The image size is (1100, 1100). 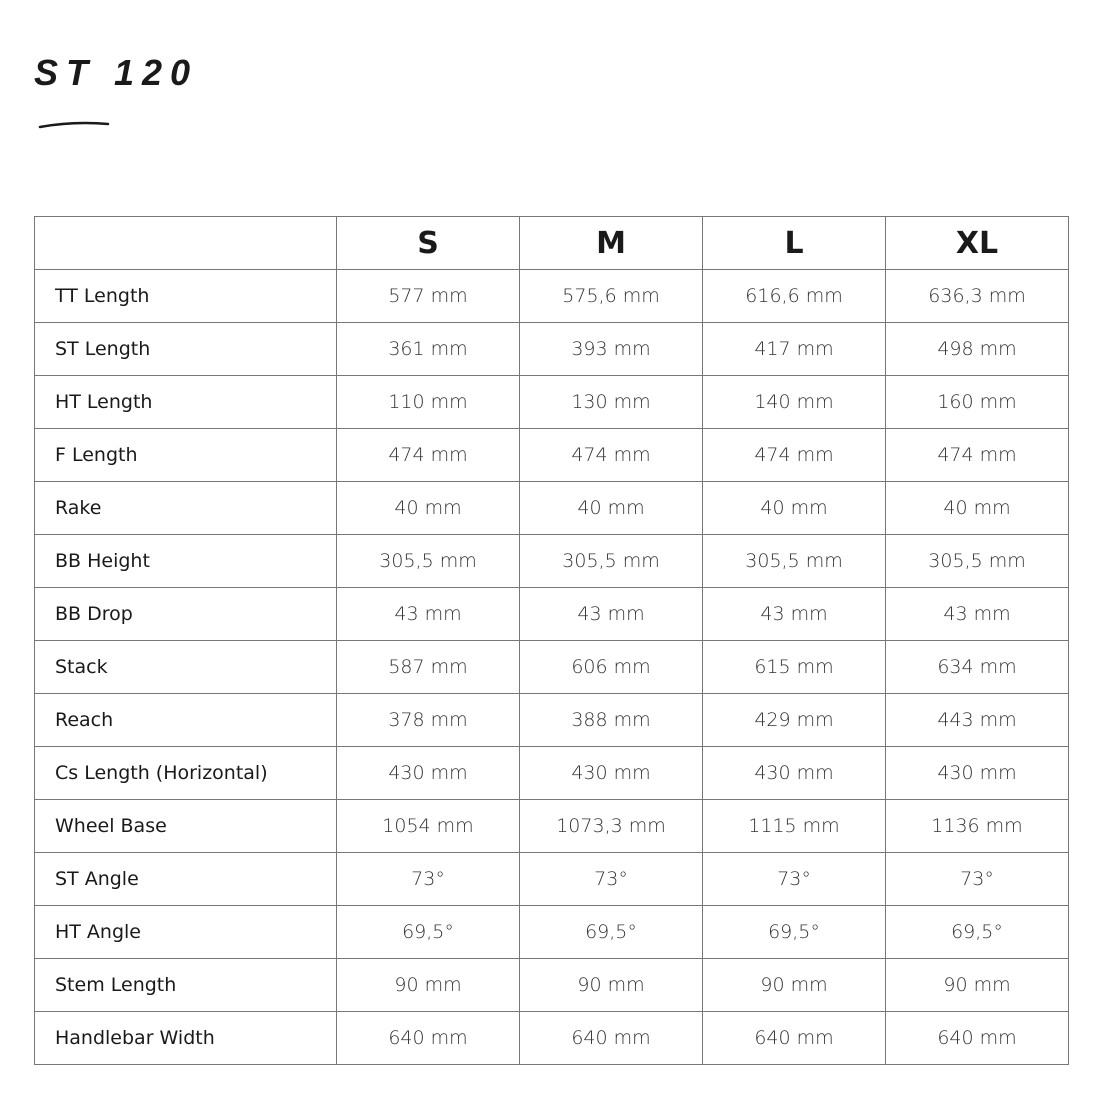 I want to click on value-cell: 615 mm, so click(x=794, y=667).